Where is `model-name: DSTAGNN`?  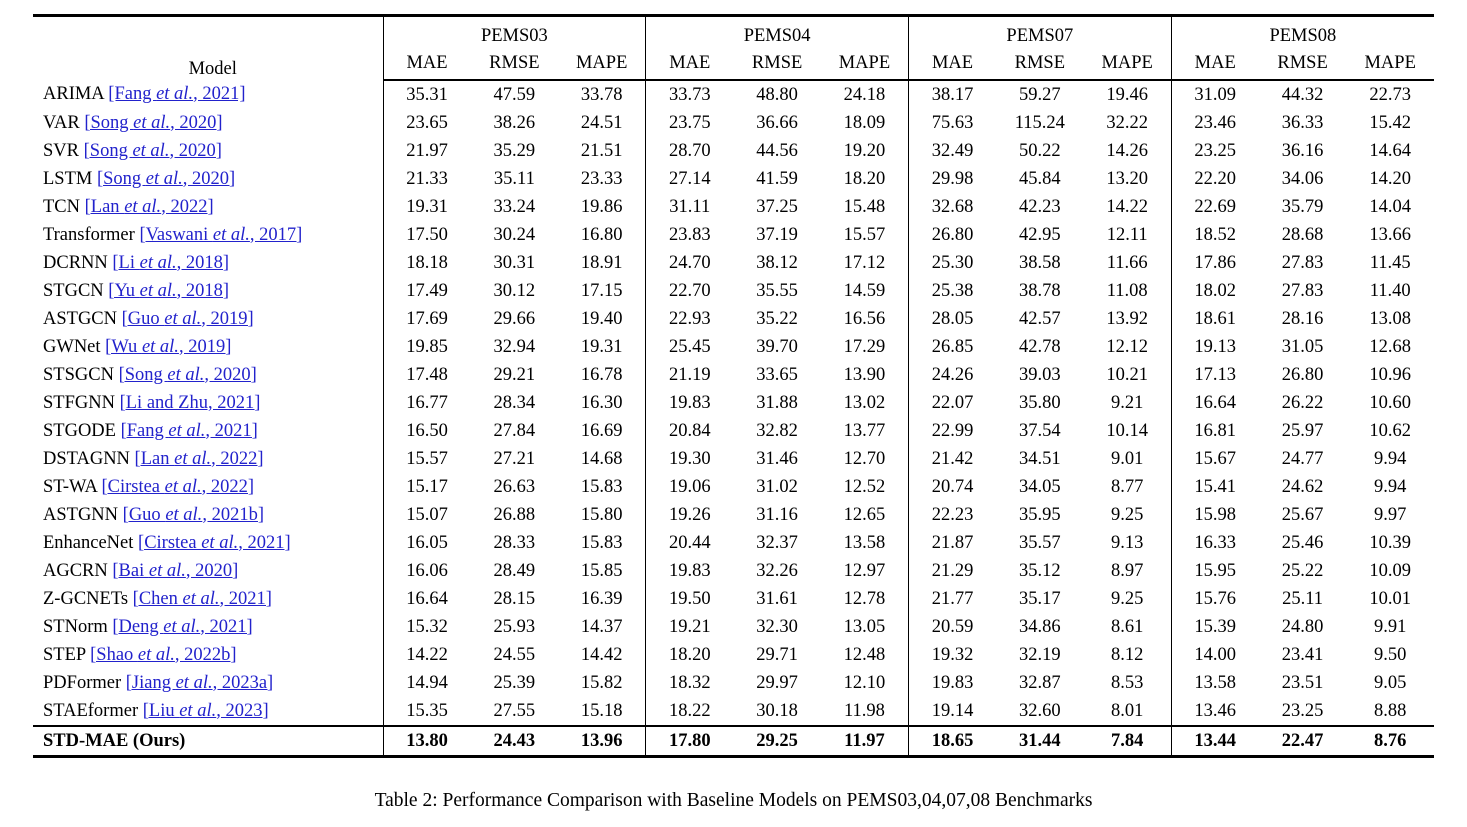 model-name: DSTAGNN is located at coordinates (86, 458).